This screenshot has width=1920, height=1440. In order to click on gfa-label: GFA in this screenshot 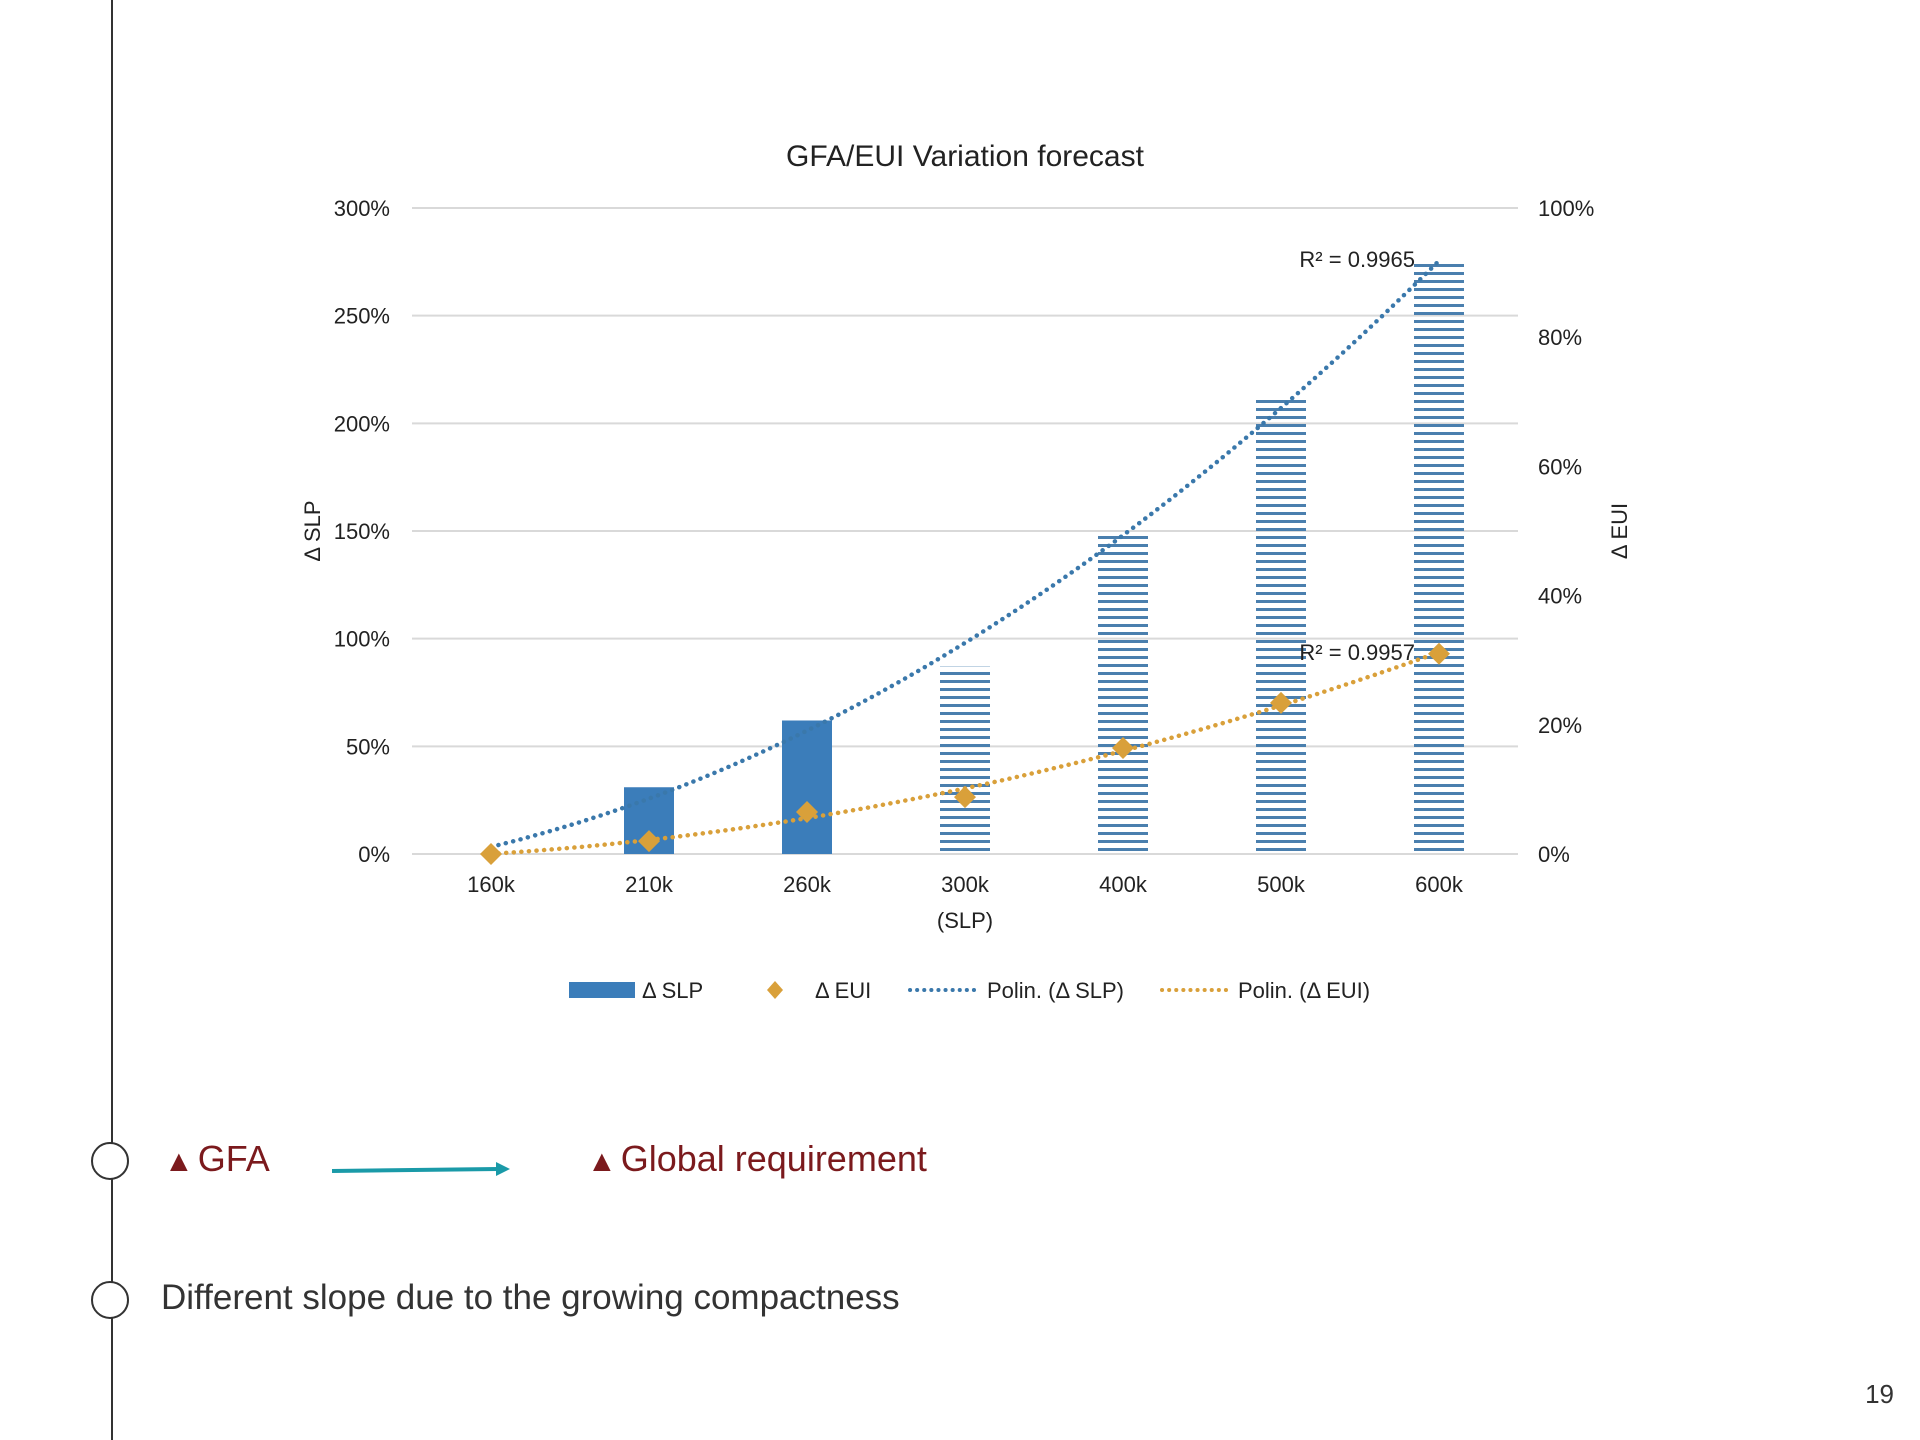, I will do `click(233, 1158)`.